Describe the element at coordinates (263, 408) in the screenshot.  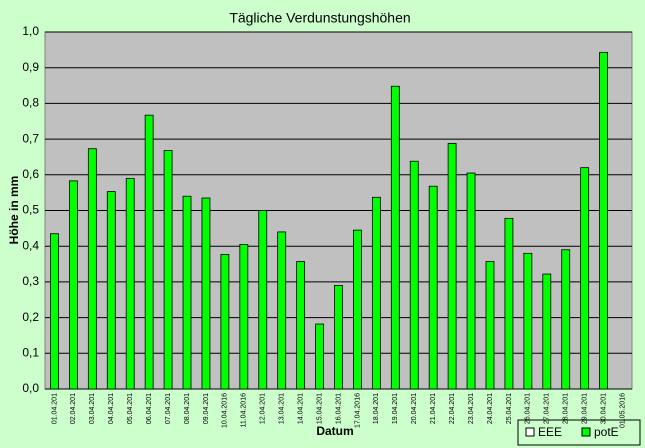
I see `x-tick-label: 12.04.201` at that location.